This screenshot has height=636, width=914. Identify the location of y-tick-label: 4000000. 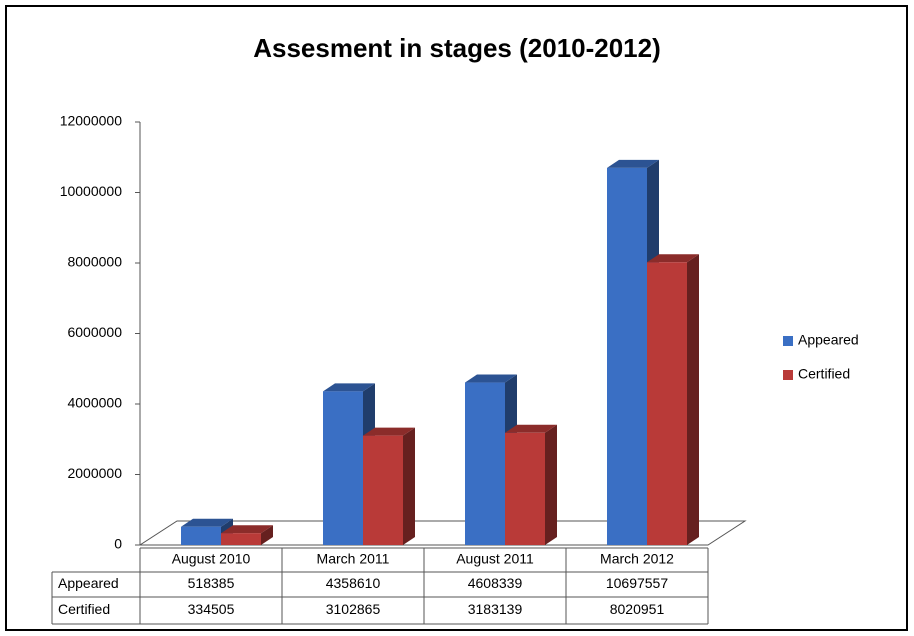
(94, 403).